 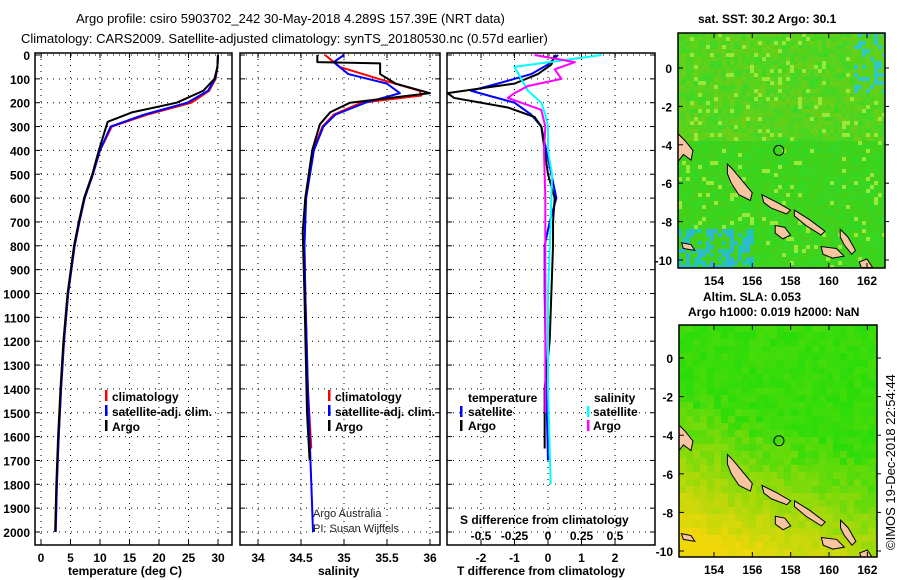 I want to click on lat-tick-label: 0, so click(x=668, y=69).